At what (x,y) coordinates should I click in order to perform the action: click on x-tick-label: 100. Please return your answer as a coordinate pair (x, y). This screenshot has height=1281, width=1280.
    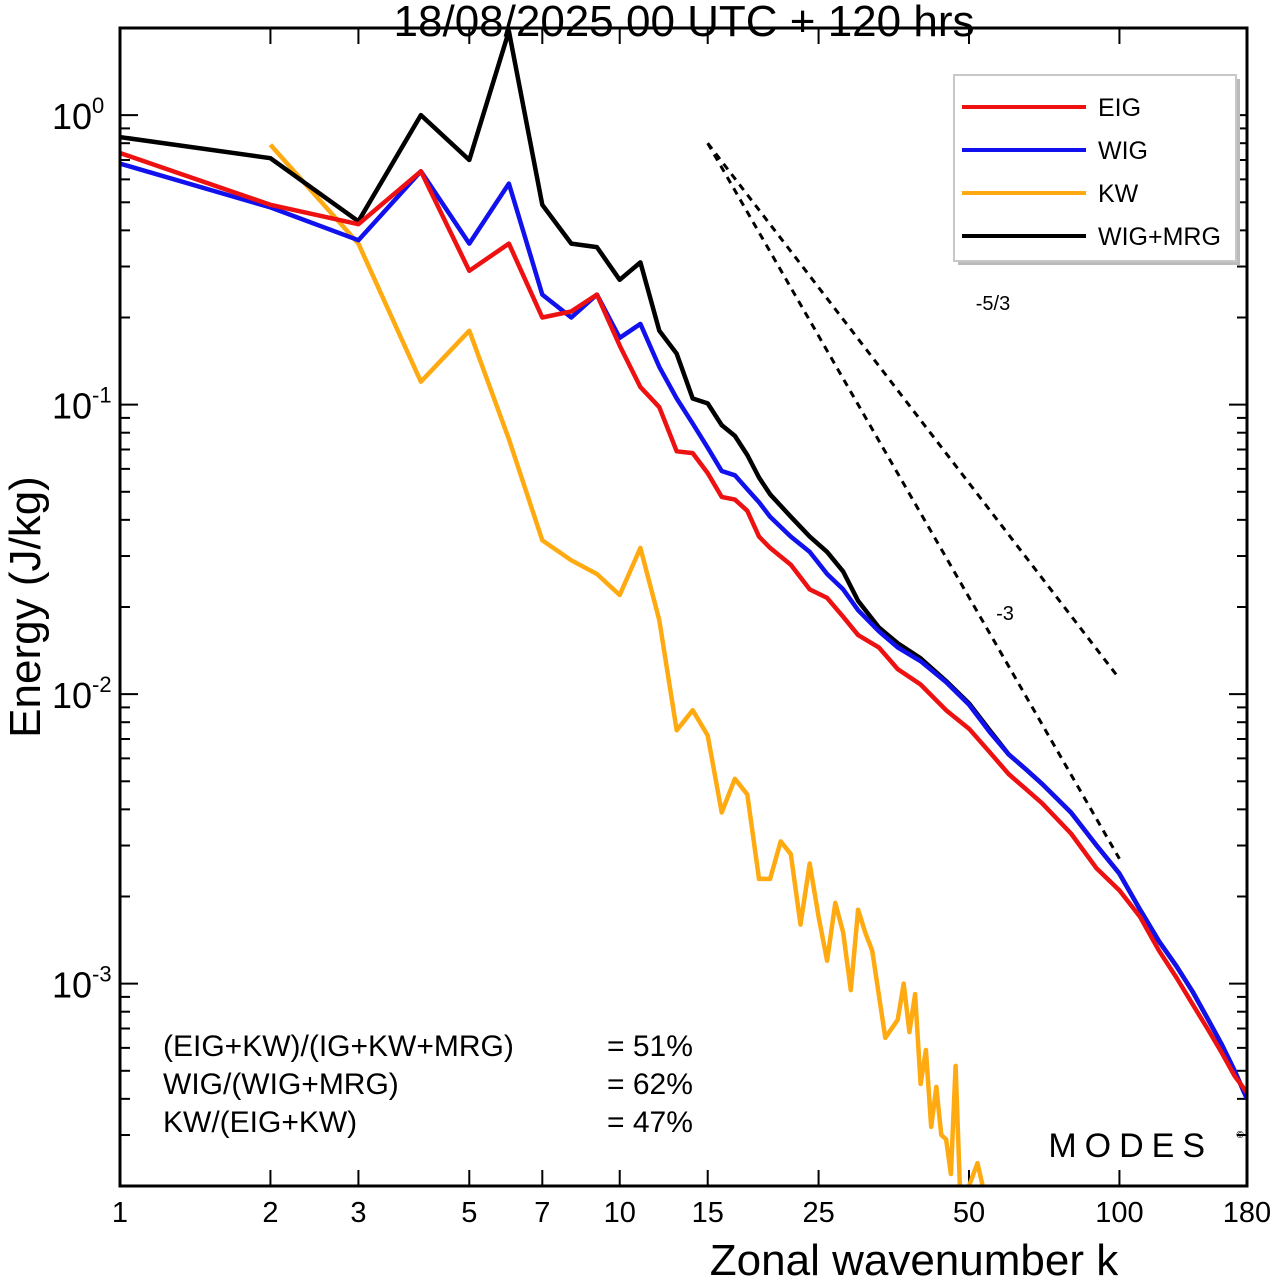
    Looking at the image, I should click on (1119, 1213).